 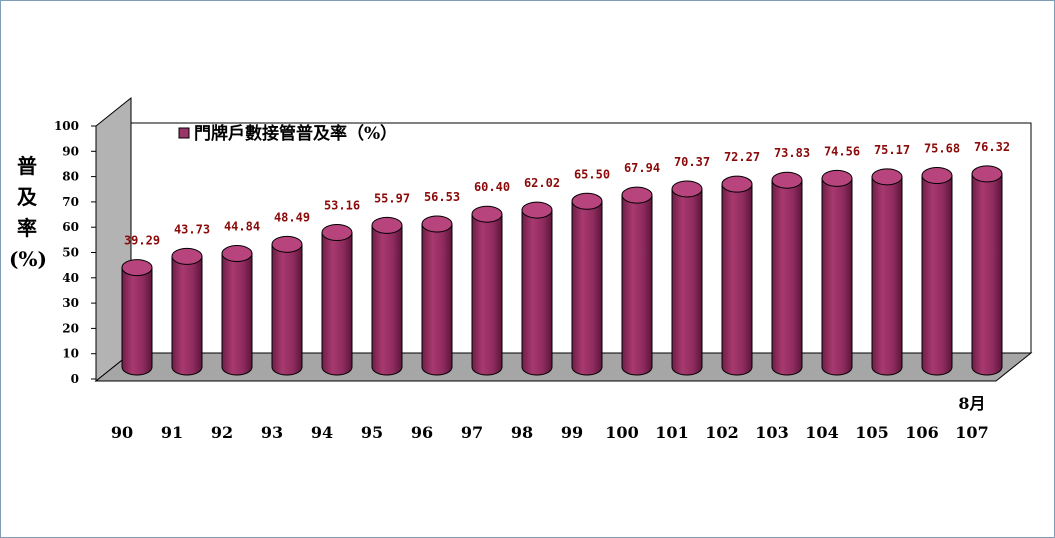 What do you see at coordinates (542, 183) in the screenshot?
I see `data-label: 62.02` at bounding box center [542, 183].